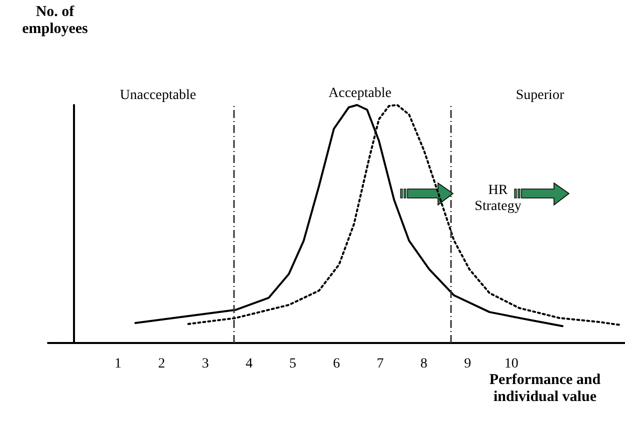  I want to click on y-axis-title: No. of employees, so click(55, 21).